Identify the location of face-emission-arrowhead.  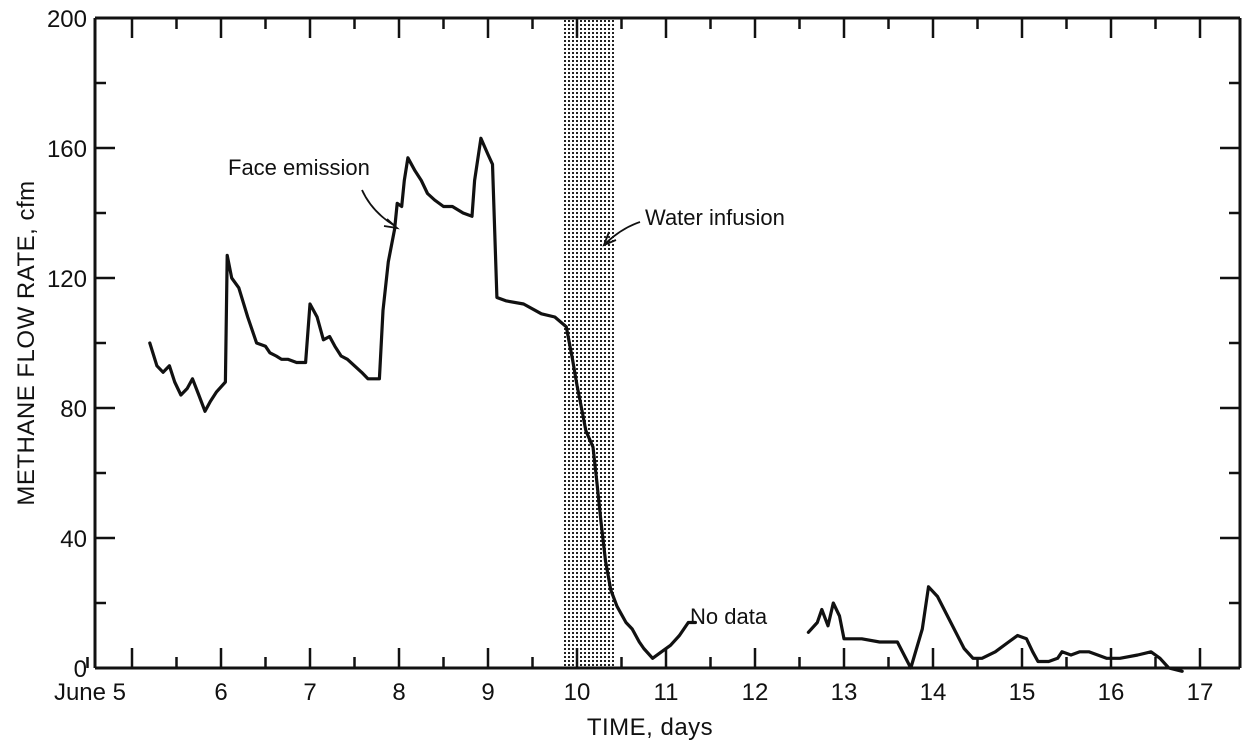
(391, 224).